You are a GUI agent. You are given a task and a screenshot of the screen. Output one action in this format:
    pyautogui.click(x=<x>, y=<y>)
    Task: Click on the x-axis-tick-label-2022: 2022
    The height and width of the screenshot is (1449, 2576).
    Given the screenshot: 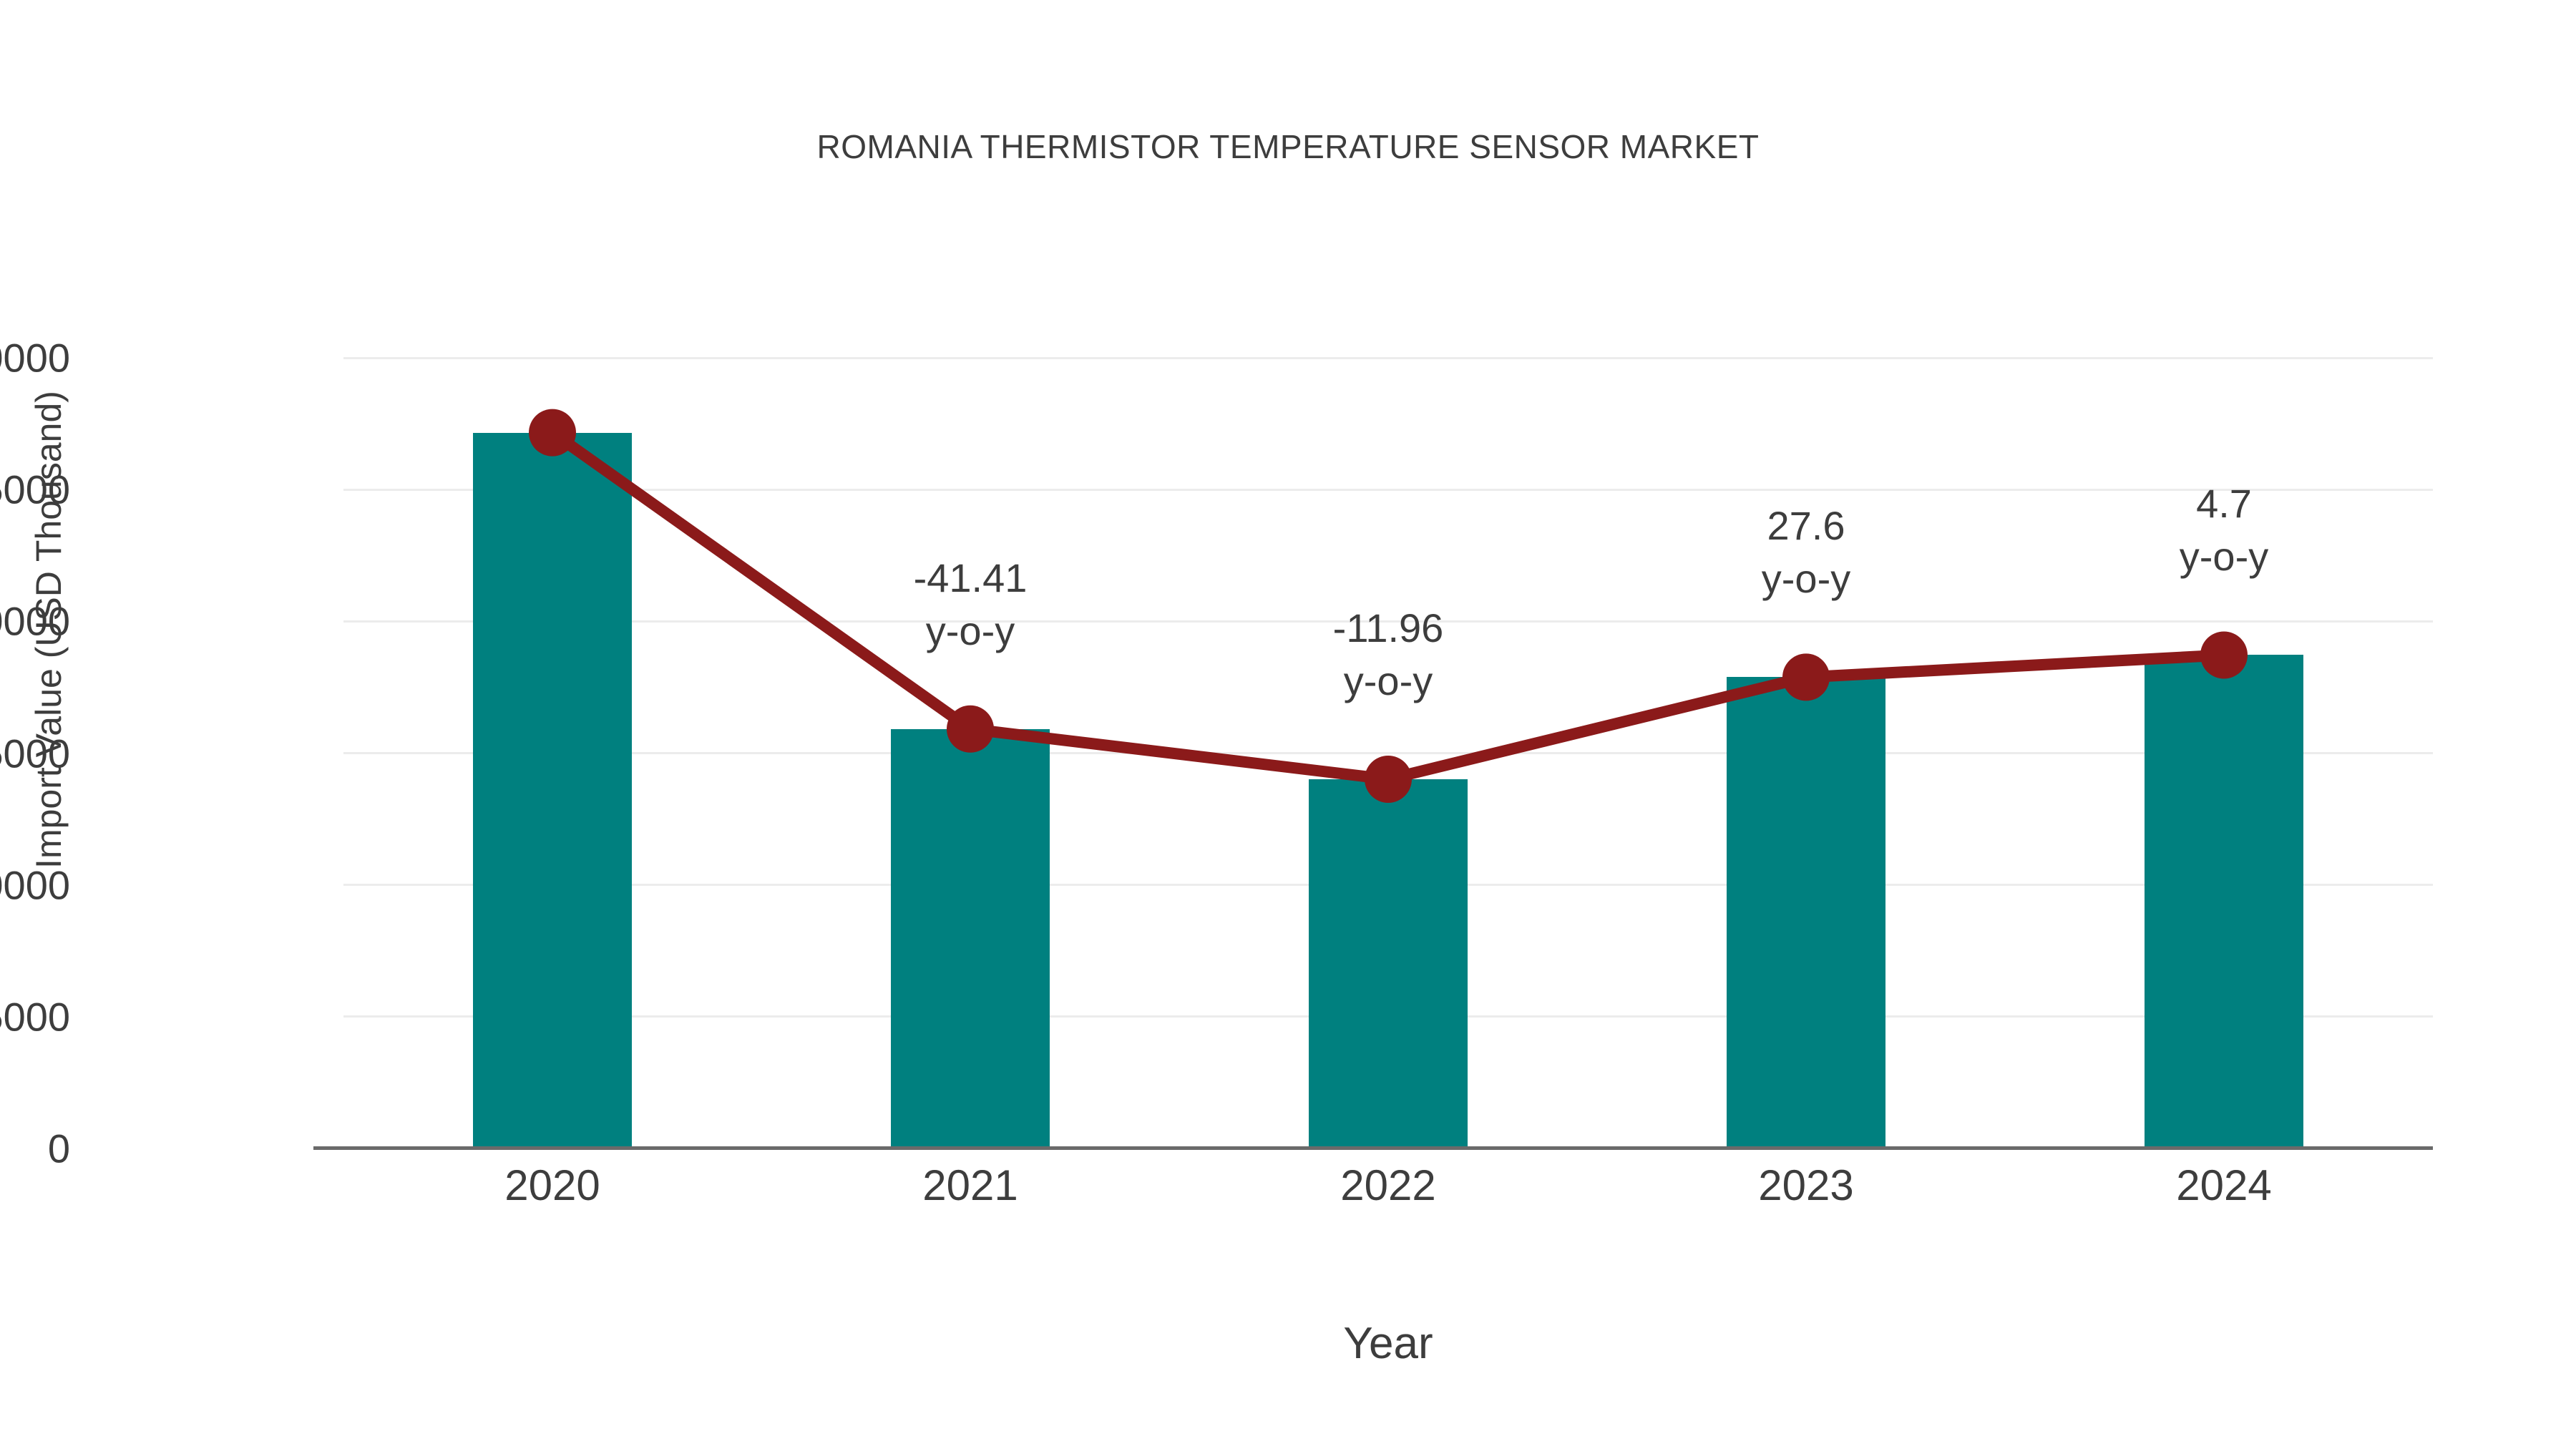 What is the action you would take?
    pyautogui.click(x=1388, y=1185)
    